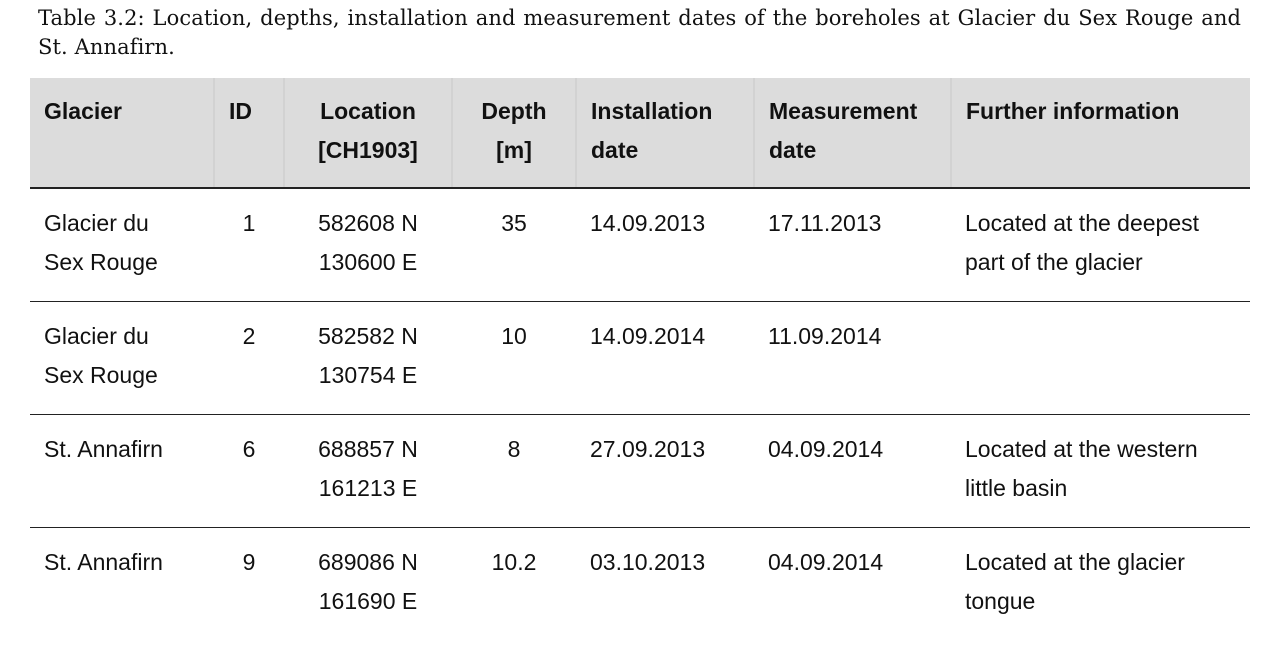 The image size is (1275, 665). I want to click on cell-installation-date: 14.09.2013, so click(665, 245).